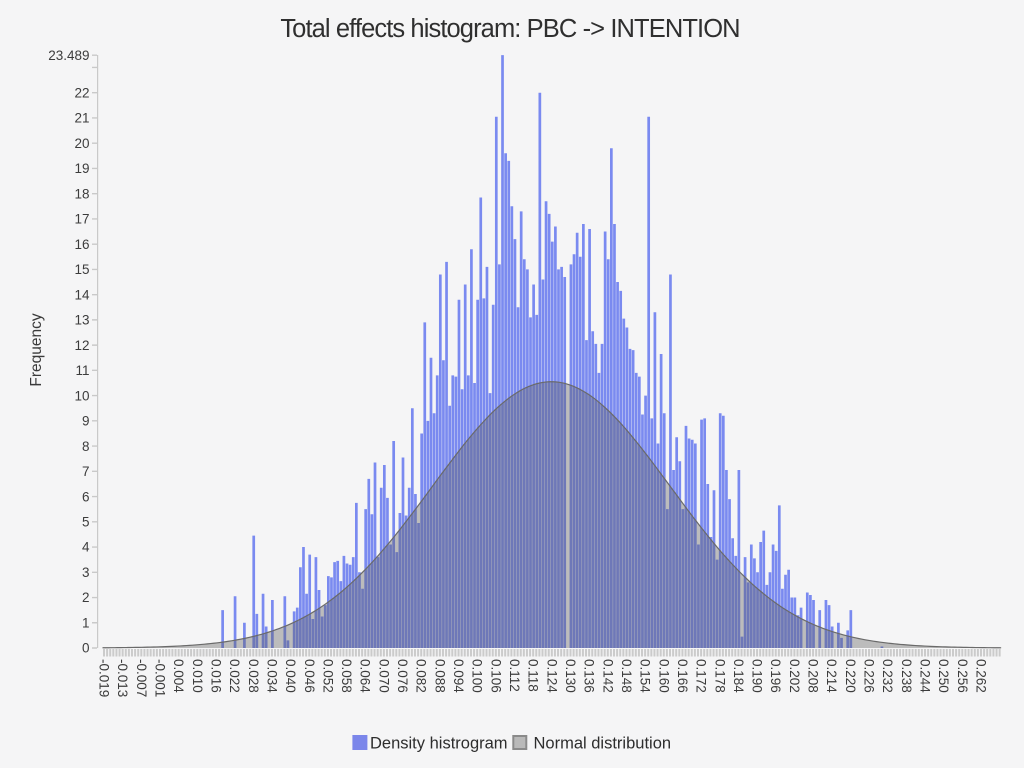 The image size is (1024, 768). What do you see at coordinates (81, 143) in the screenshot?
I see `svg-text: 20` at bounding box center [81, 143].